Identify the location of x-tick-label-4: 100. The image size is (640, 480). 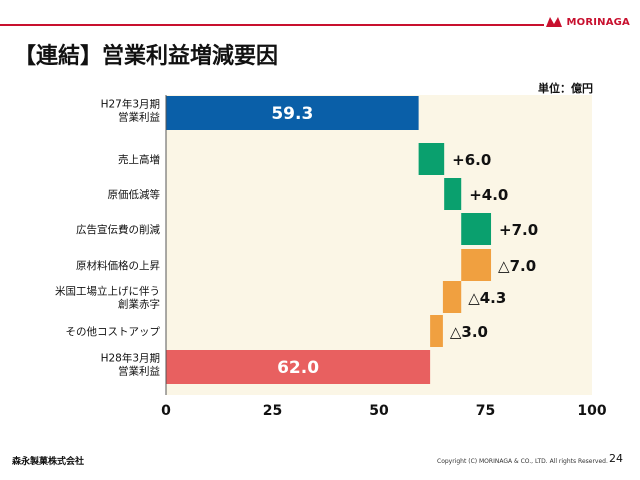
(591, 411).